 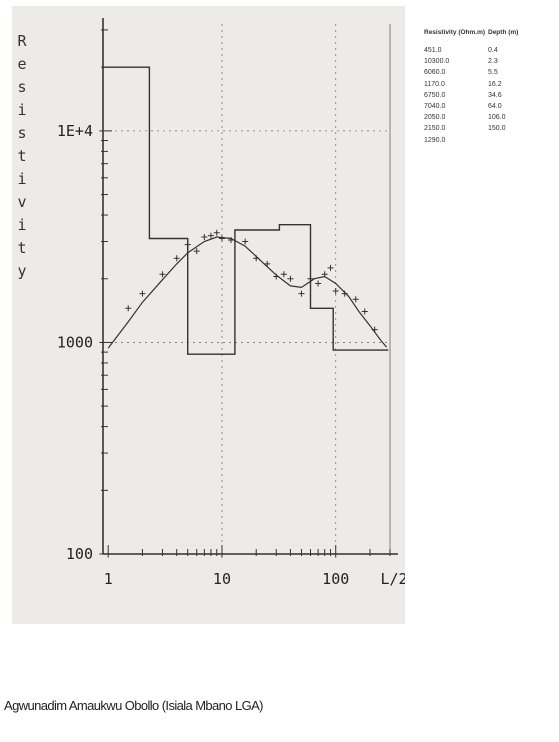 I want to click on table-row: 6750.0 34.6, so click(x=490, y=95).